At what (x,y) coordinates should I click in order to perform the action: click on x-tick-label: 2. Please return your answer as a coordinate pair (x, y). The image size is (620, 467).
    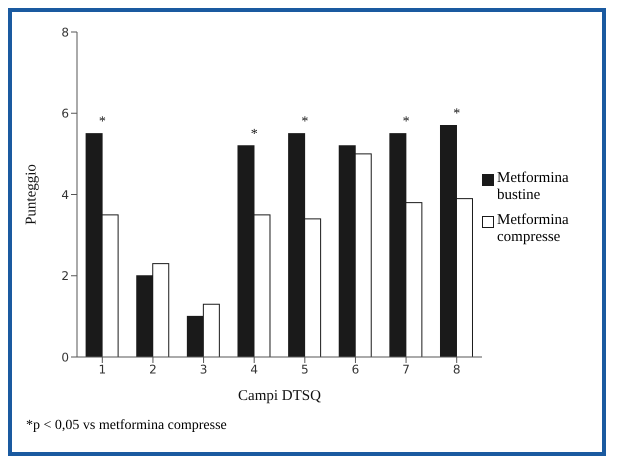
    Looking at the image, I should click on (153, 369).